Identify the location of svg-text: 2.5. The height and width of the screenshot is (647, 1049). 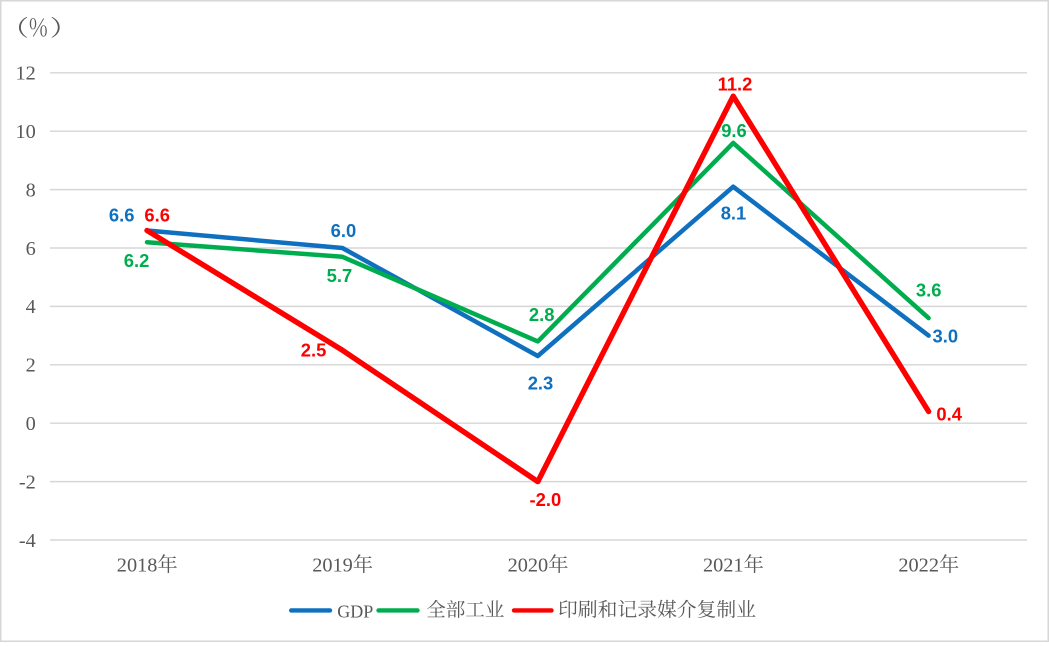
(314, 349).